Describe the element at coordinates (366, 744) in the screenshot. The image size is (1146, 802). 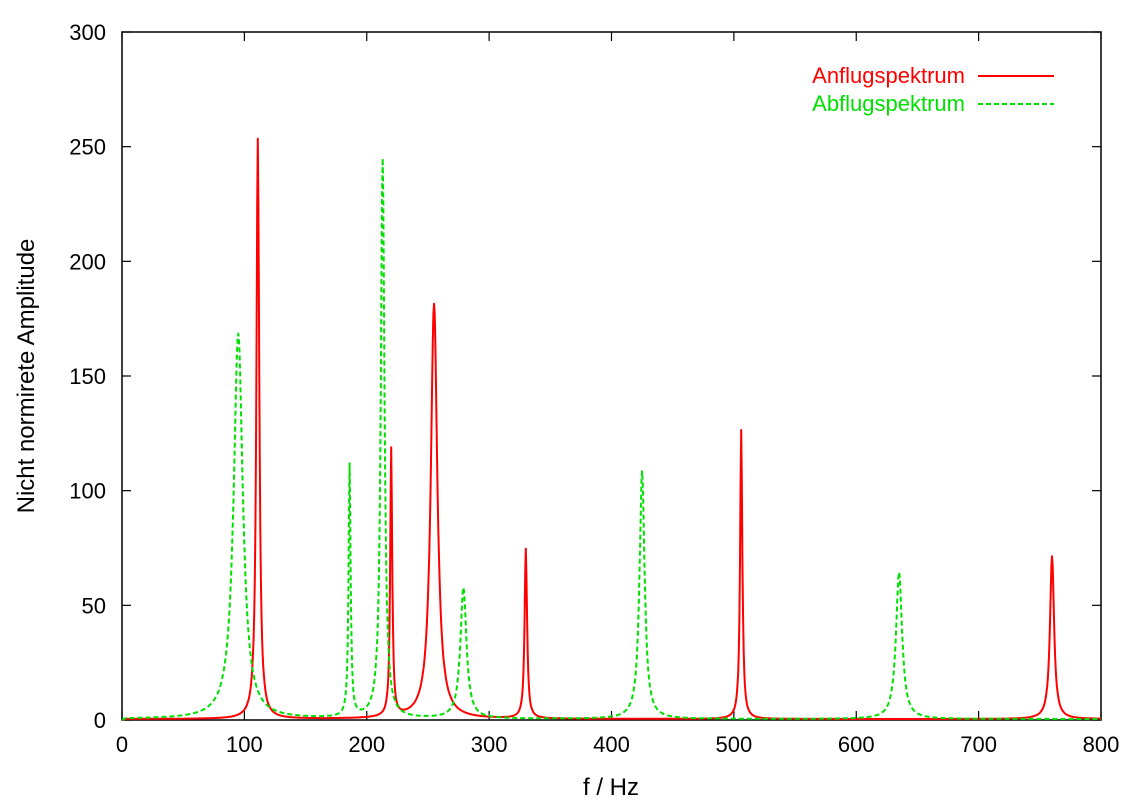
I see `x-tick-label-2: 200` at that location.